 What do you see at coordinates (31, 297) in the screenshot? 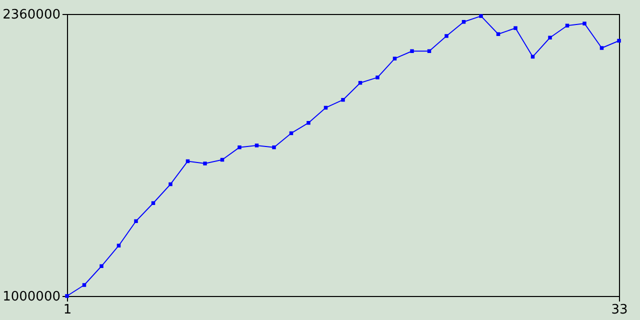
I see `y-tick-label: 1000000` at bounding box center [31, 297].